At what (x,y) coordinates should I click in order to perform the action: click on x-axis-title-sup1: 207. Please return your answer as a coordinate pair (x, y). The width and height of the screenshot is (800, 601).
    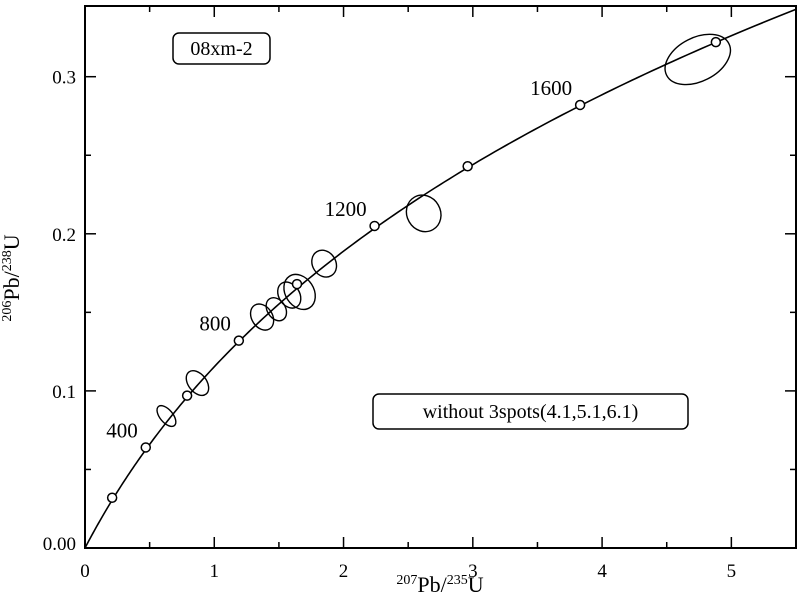
    Looking at the image, I should click on (406, 580).